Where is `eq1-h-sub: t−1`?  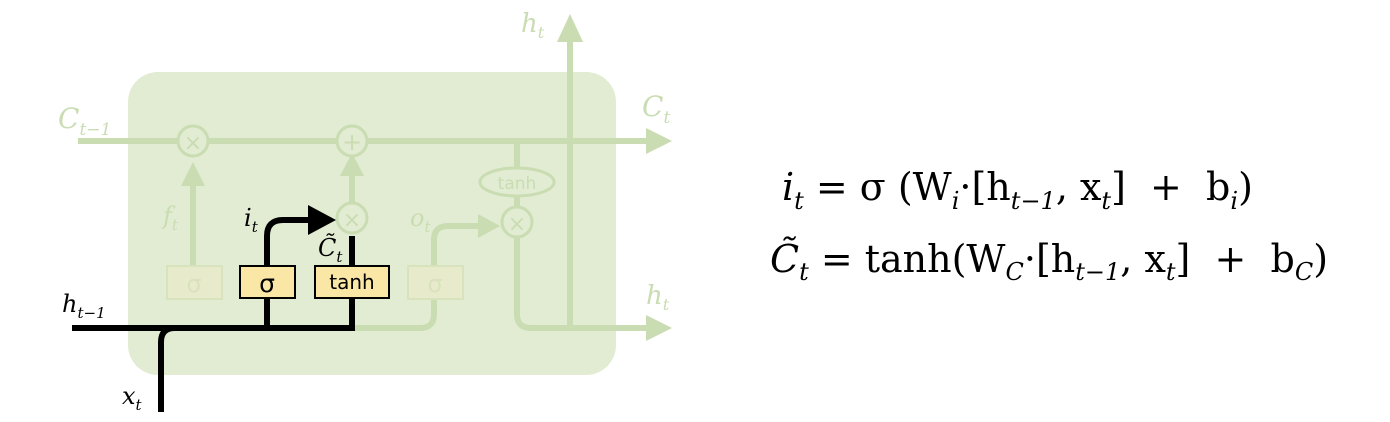
eq1-h-sub: t−1 is located at coordinates (1033, 200).